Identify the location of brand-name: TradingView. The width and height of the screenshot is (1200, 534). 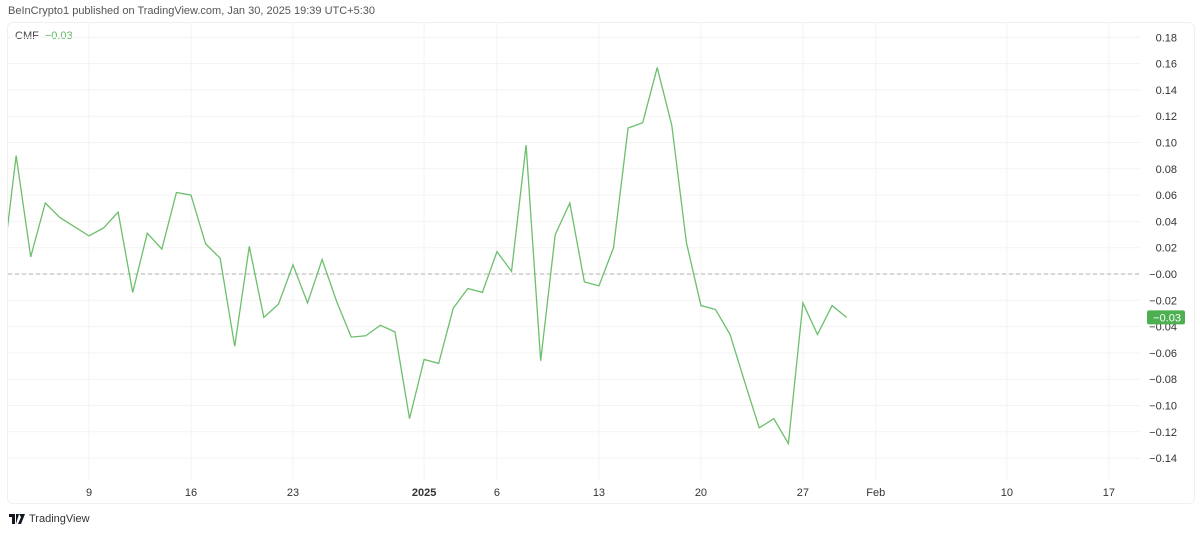
(59, 519).